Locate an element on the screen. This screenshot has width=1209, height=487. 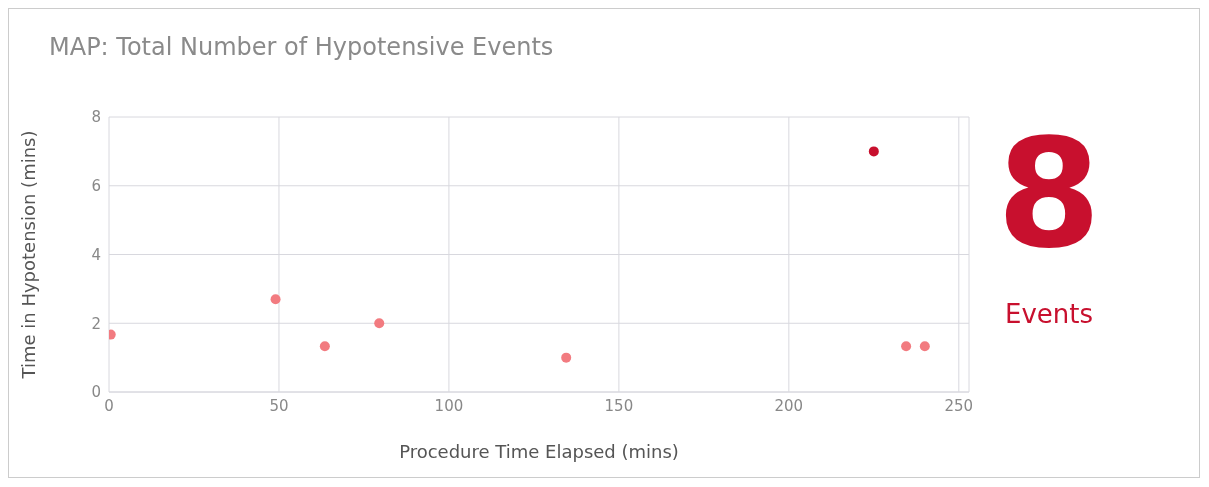
chart-title: MAP: Total Number of Hypotensive Events is located at coordinates (301, 47).